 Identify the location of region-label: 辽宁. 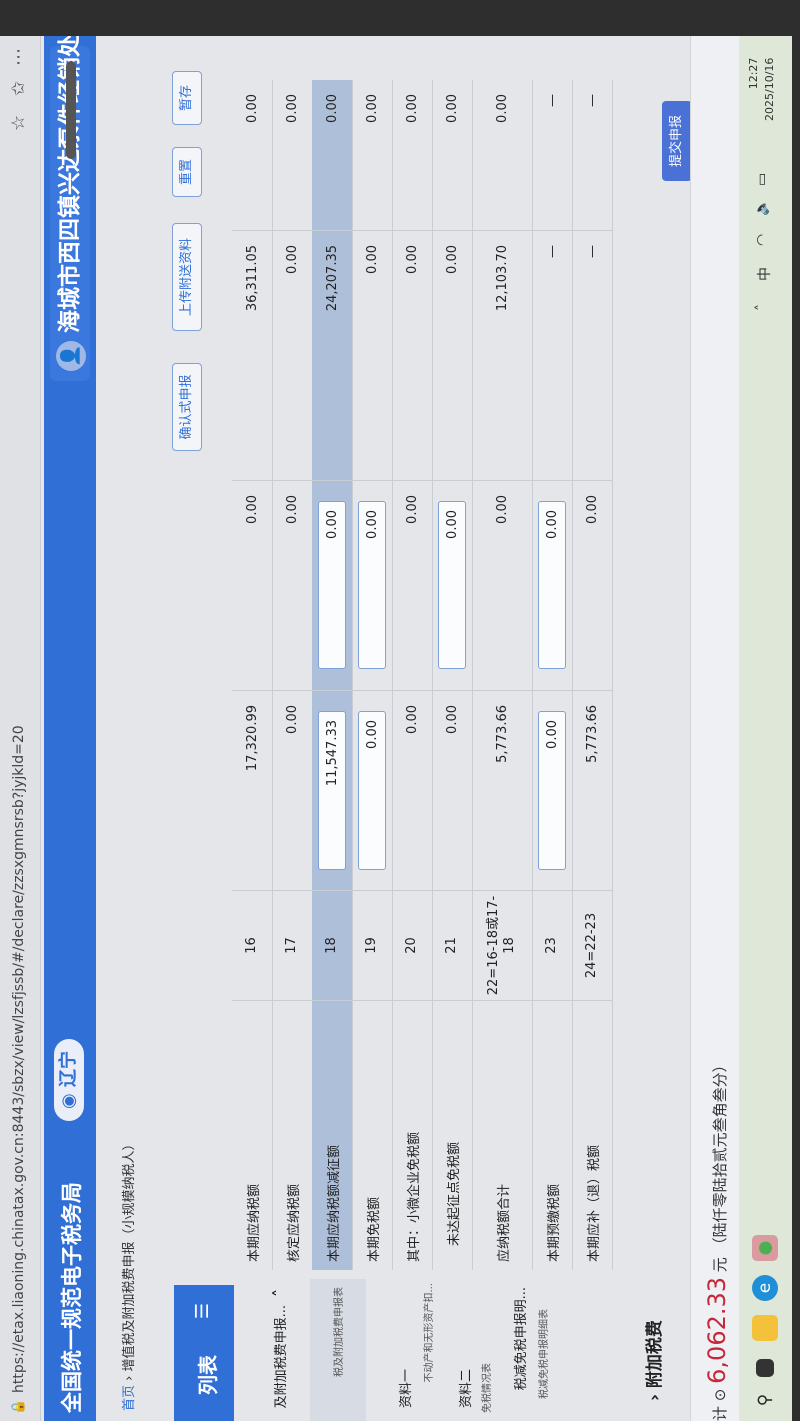
(68, 1069).